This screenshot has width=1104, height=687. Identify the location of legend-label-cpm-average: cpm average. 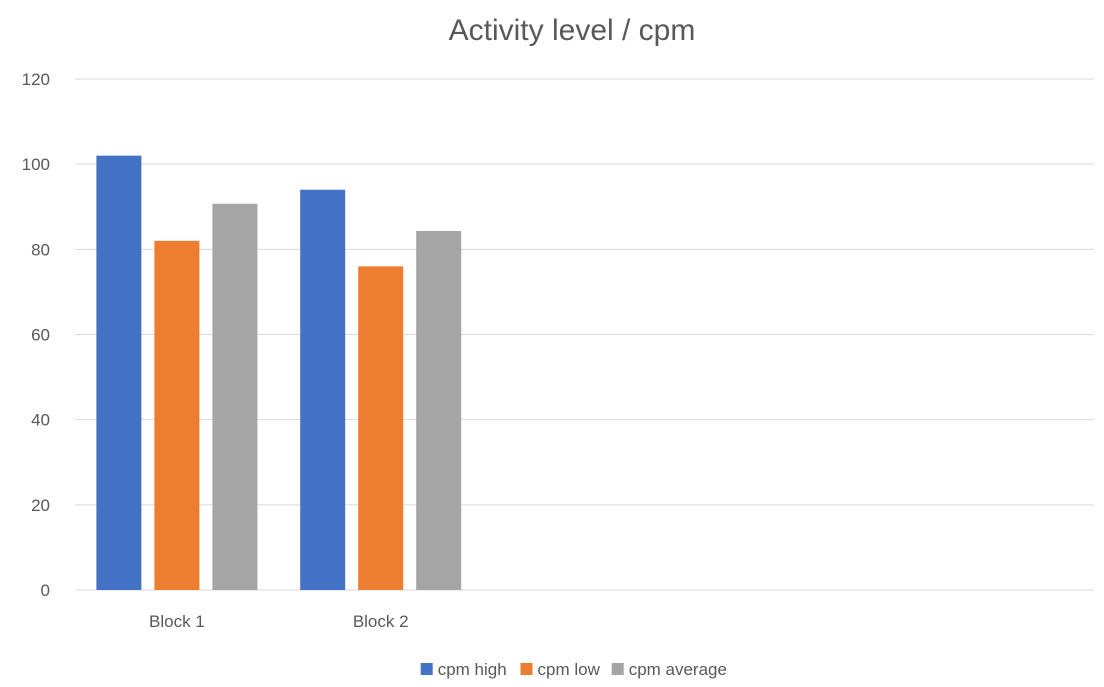
(678, 669).